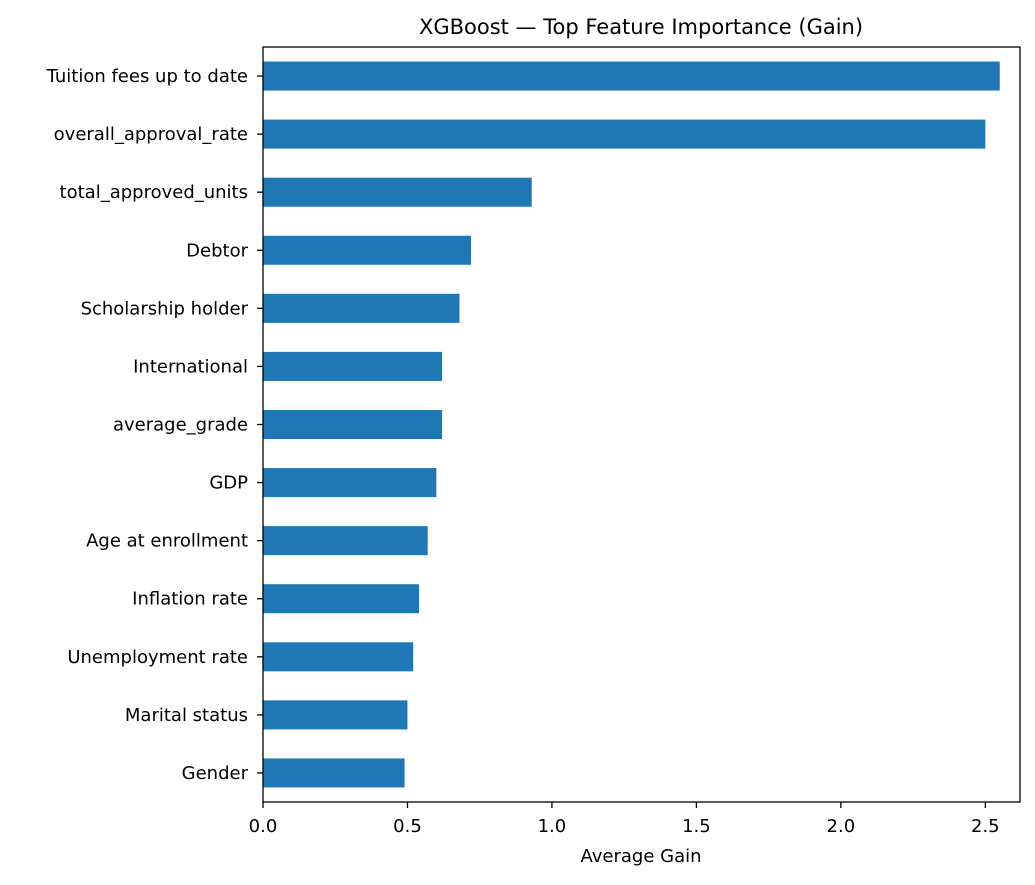 Image resolution: width=1035 pixels, height=885 pixels. Describe the element at coordinates (841, 826) in the screenshot. I see `x-tick-label: 2.0` at that location.